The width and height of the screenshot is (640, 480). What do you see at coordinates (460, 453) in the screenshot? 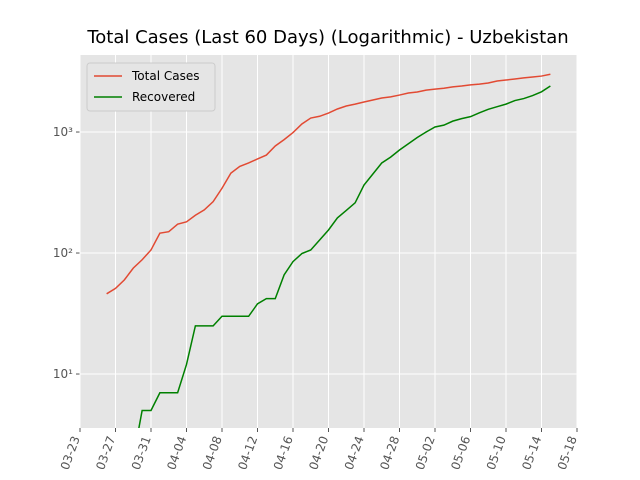
I see `x-tick-label: 05-06` at bounding box center [460, 453].